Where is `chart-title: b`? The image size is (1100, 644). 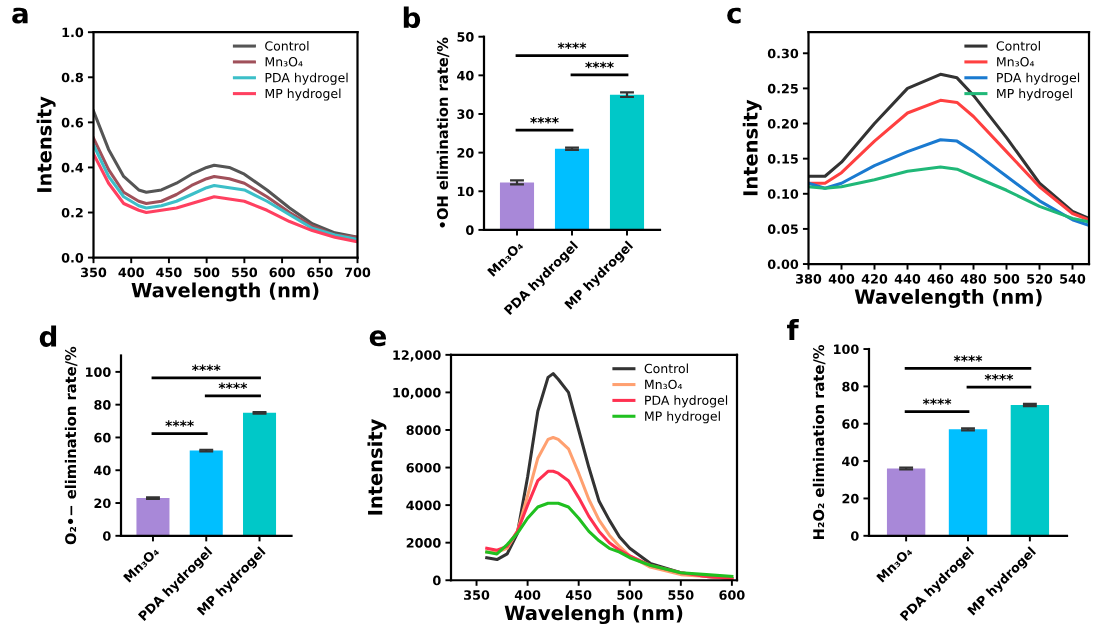 chart-title: b is located at coordinates (412, 17).